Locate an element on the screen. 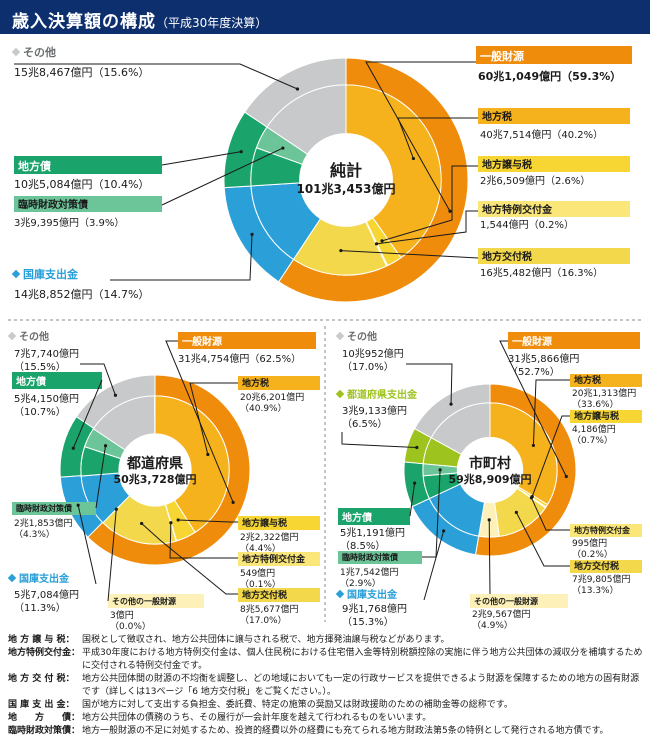 Image resolution: width=650 pixels, height=738 pixels. total-bond-name: 地方債 is located at coordinates (34, 166).